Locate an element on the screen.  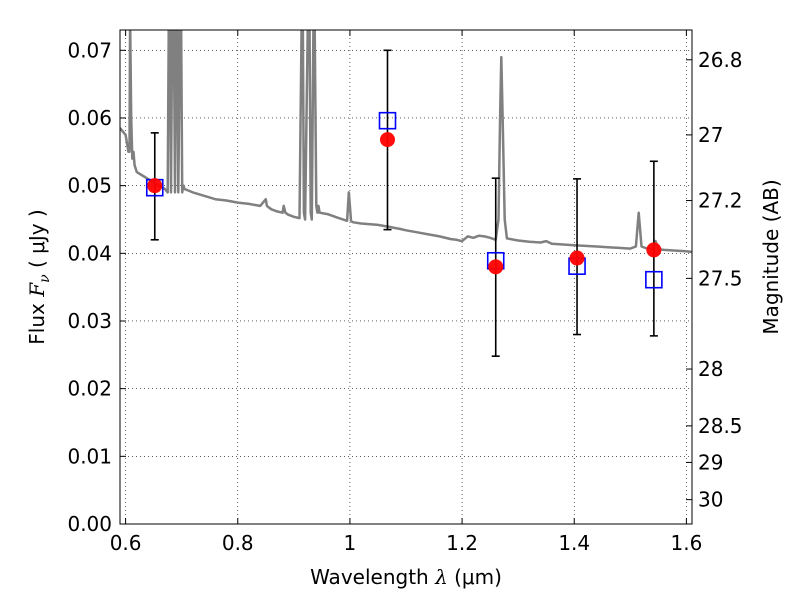
y2-tick-label: 29 is located at coordinates (710, 462).